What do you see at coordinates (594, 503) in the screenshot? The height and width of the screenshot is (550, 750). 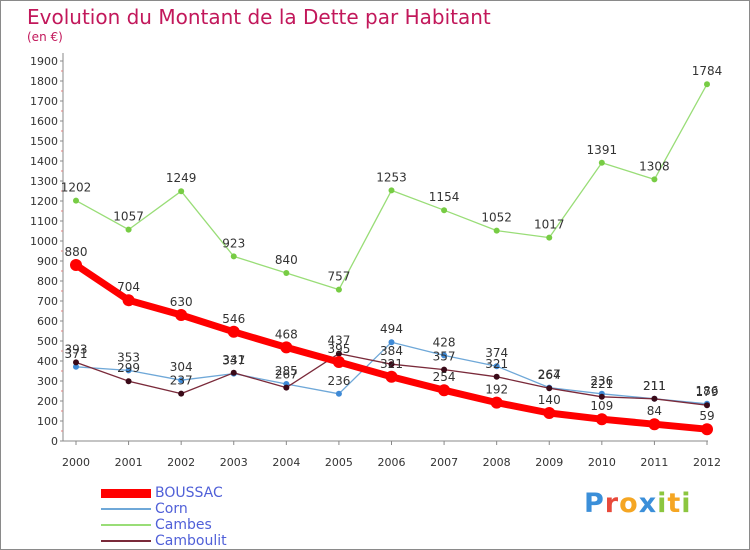 I see `logo-letter: P` at bounding box center [594, 503].